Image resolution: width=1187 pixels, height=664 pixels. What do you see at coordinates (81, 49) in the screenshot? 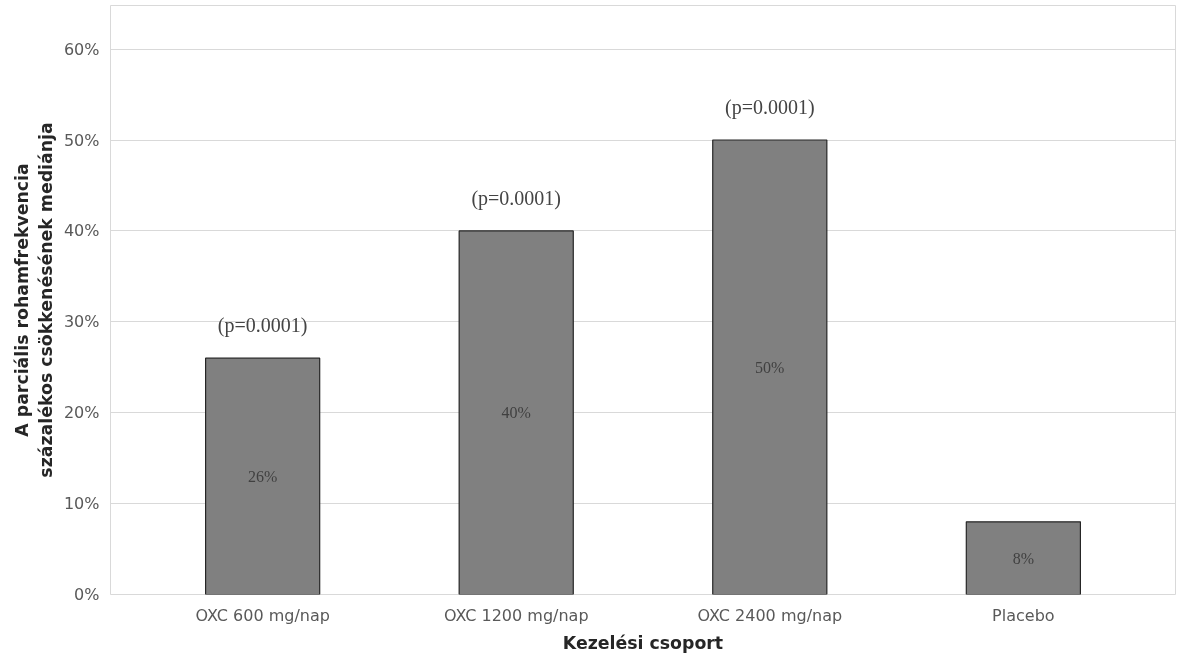
I see `y-tick-label: 60%` at bounding box center [81, 49].